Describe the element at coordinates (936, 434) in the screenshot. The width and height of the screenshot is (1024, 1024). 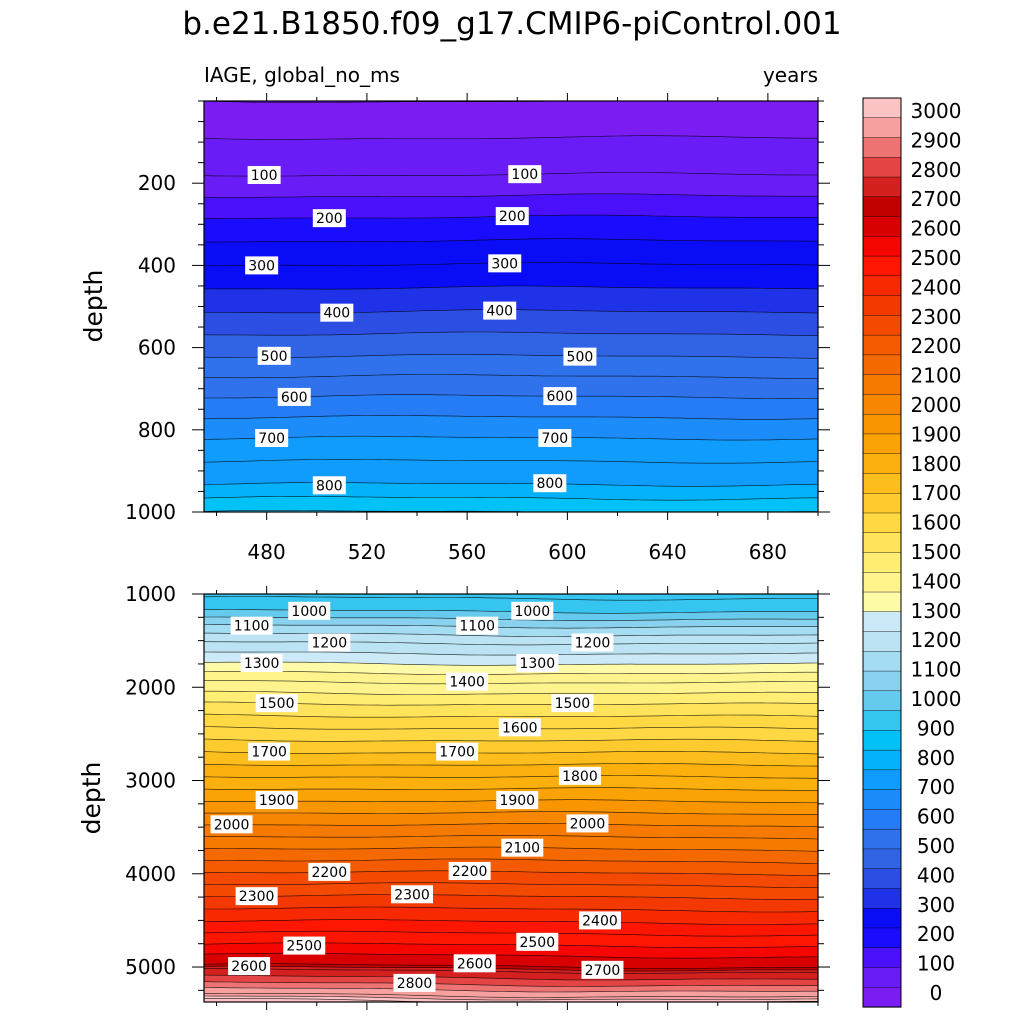
I see `colorbar-label: 1900` at that location.